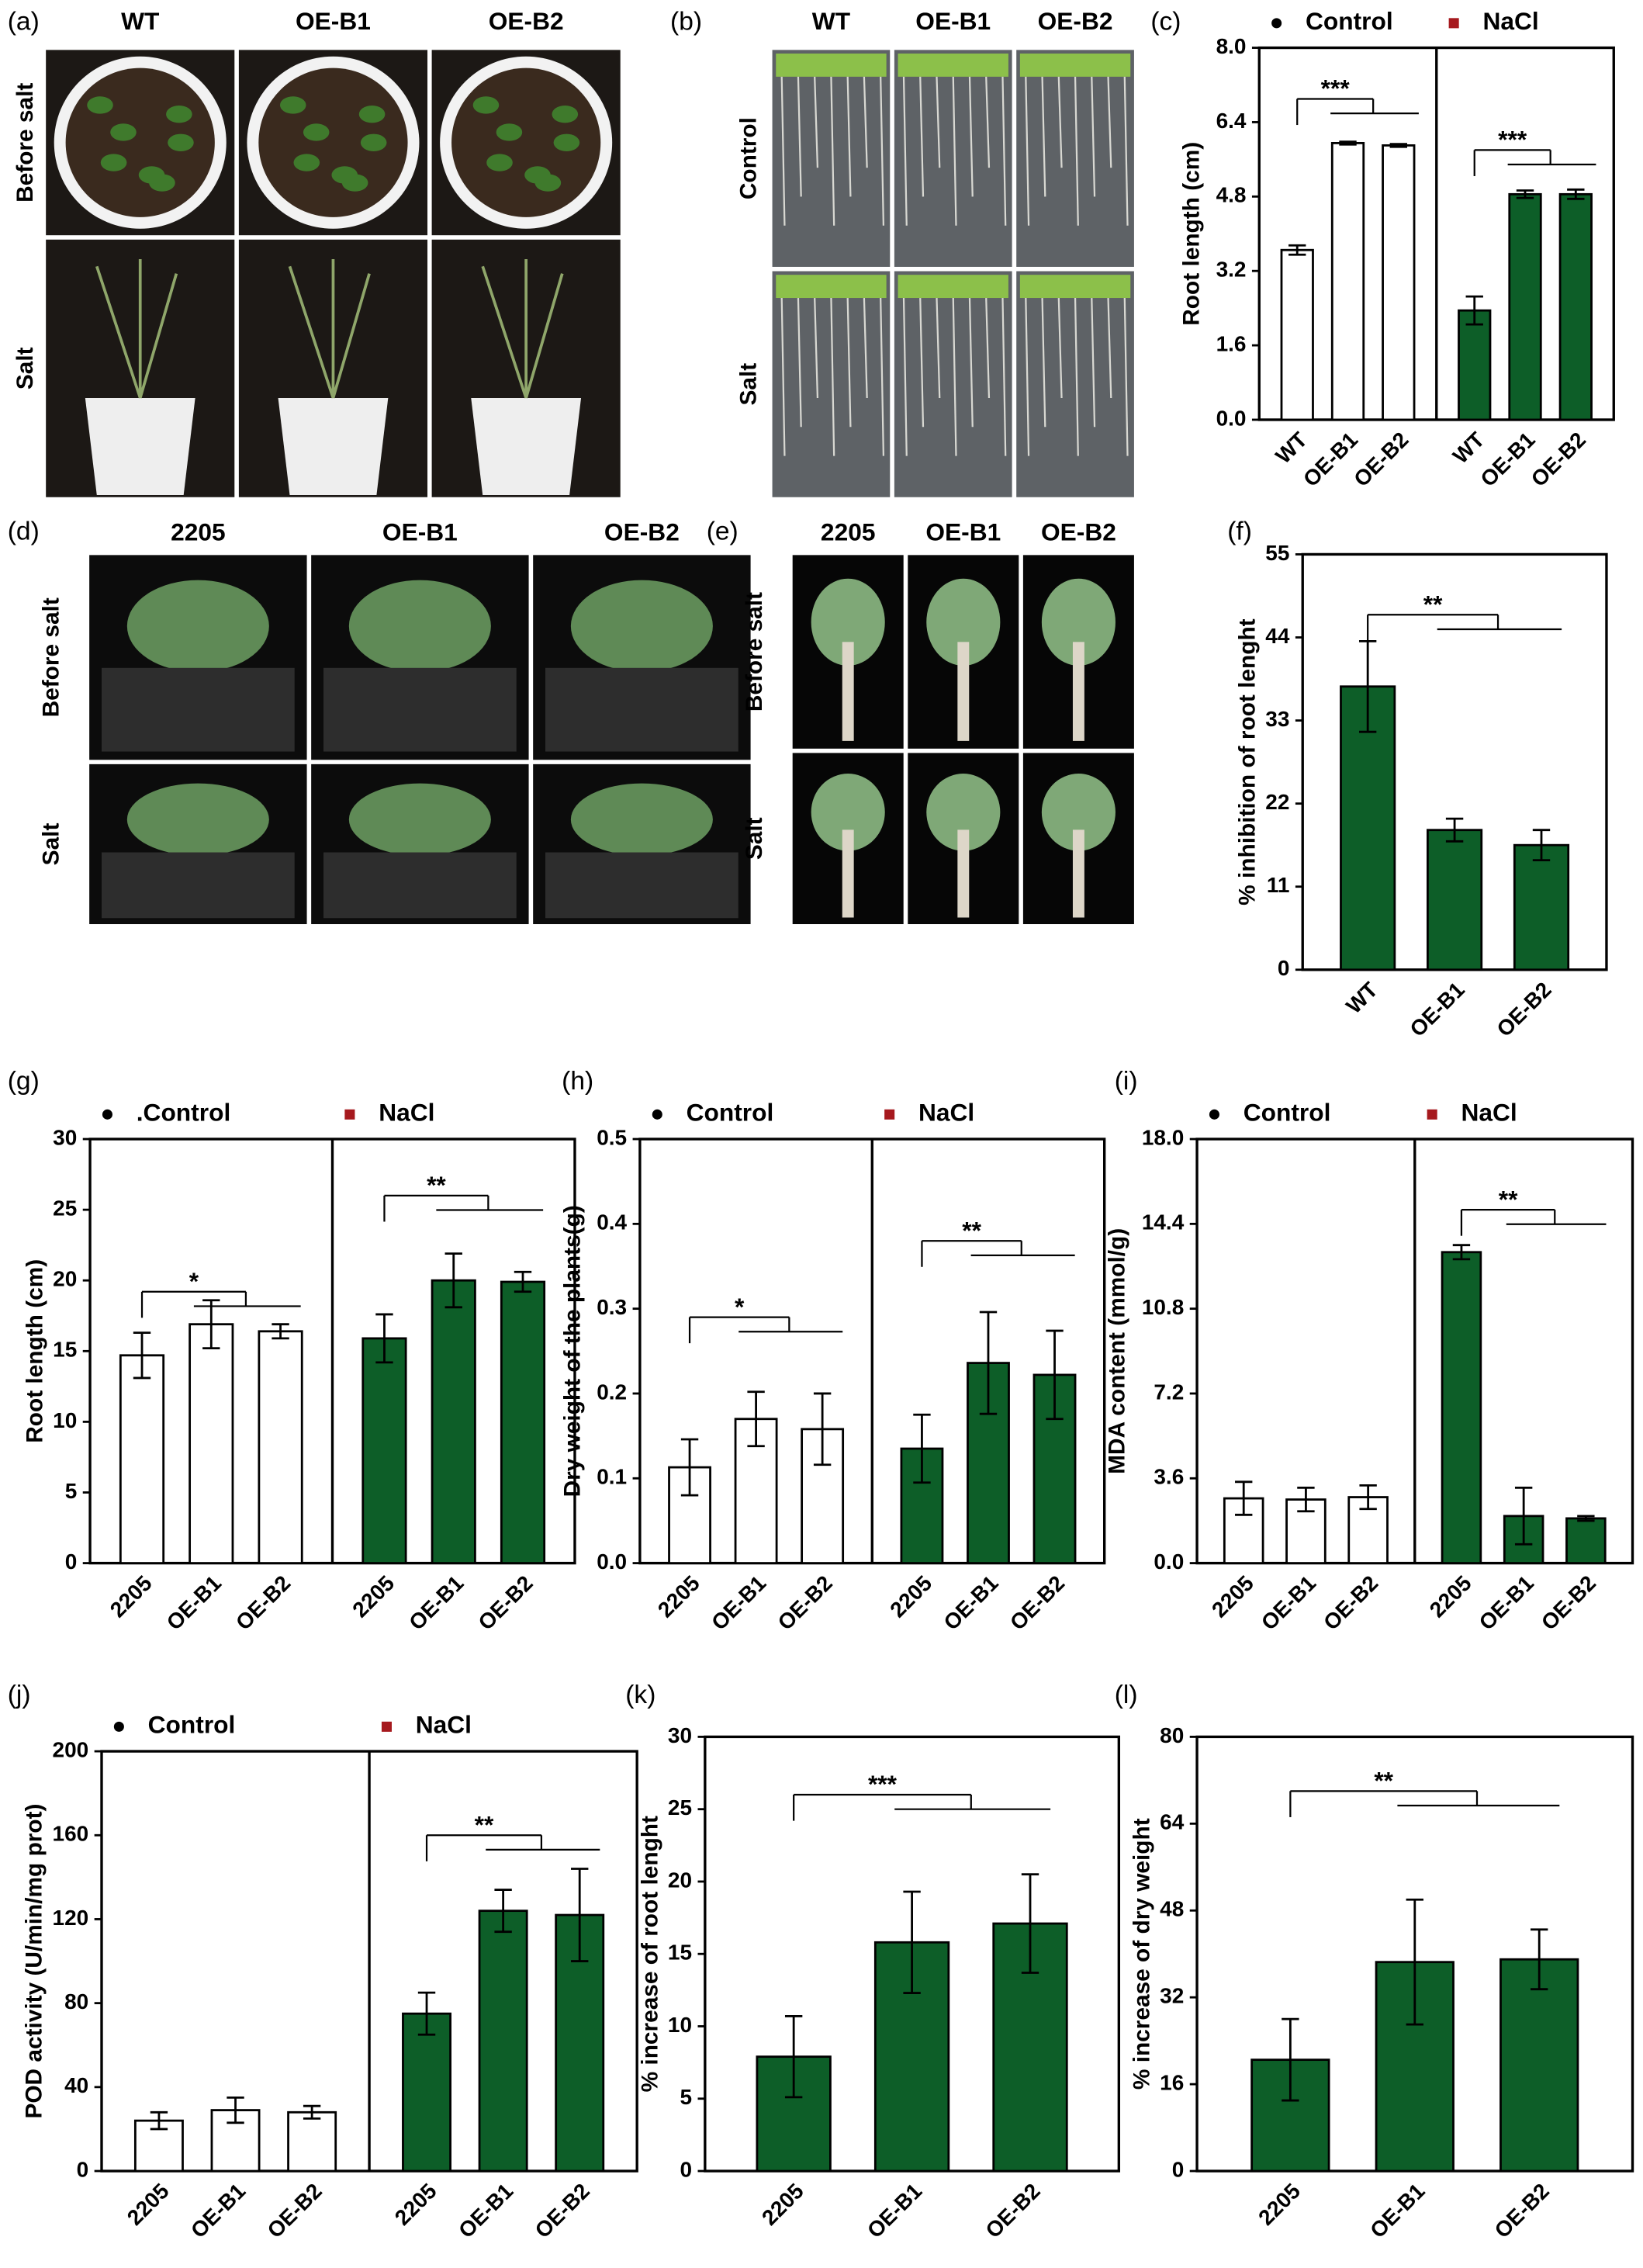  Describe the element at coordinates (1336, 88) in the screenshot. I see `sig-label: ***` at that location.